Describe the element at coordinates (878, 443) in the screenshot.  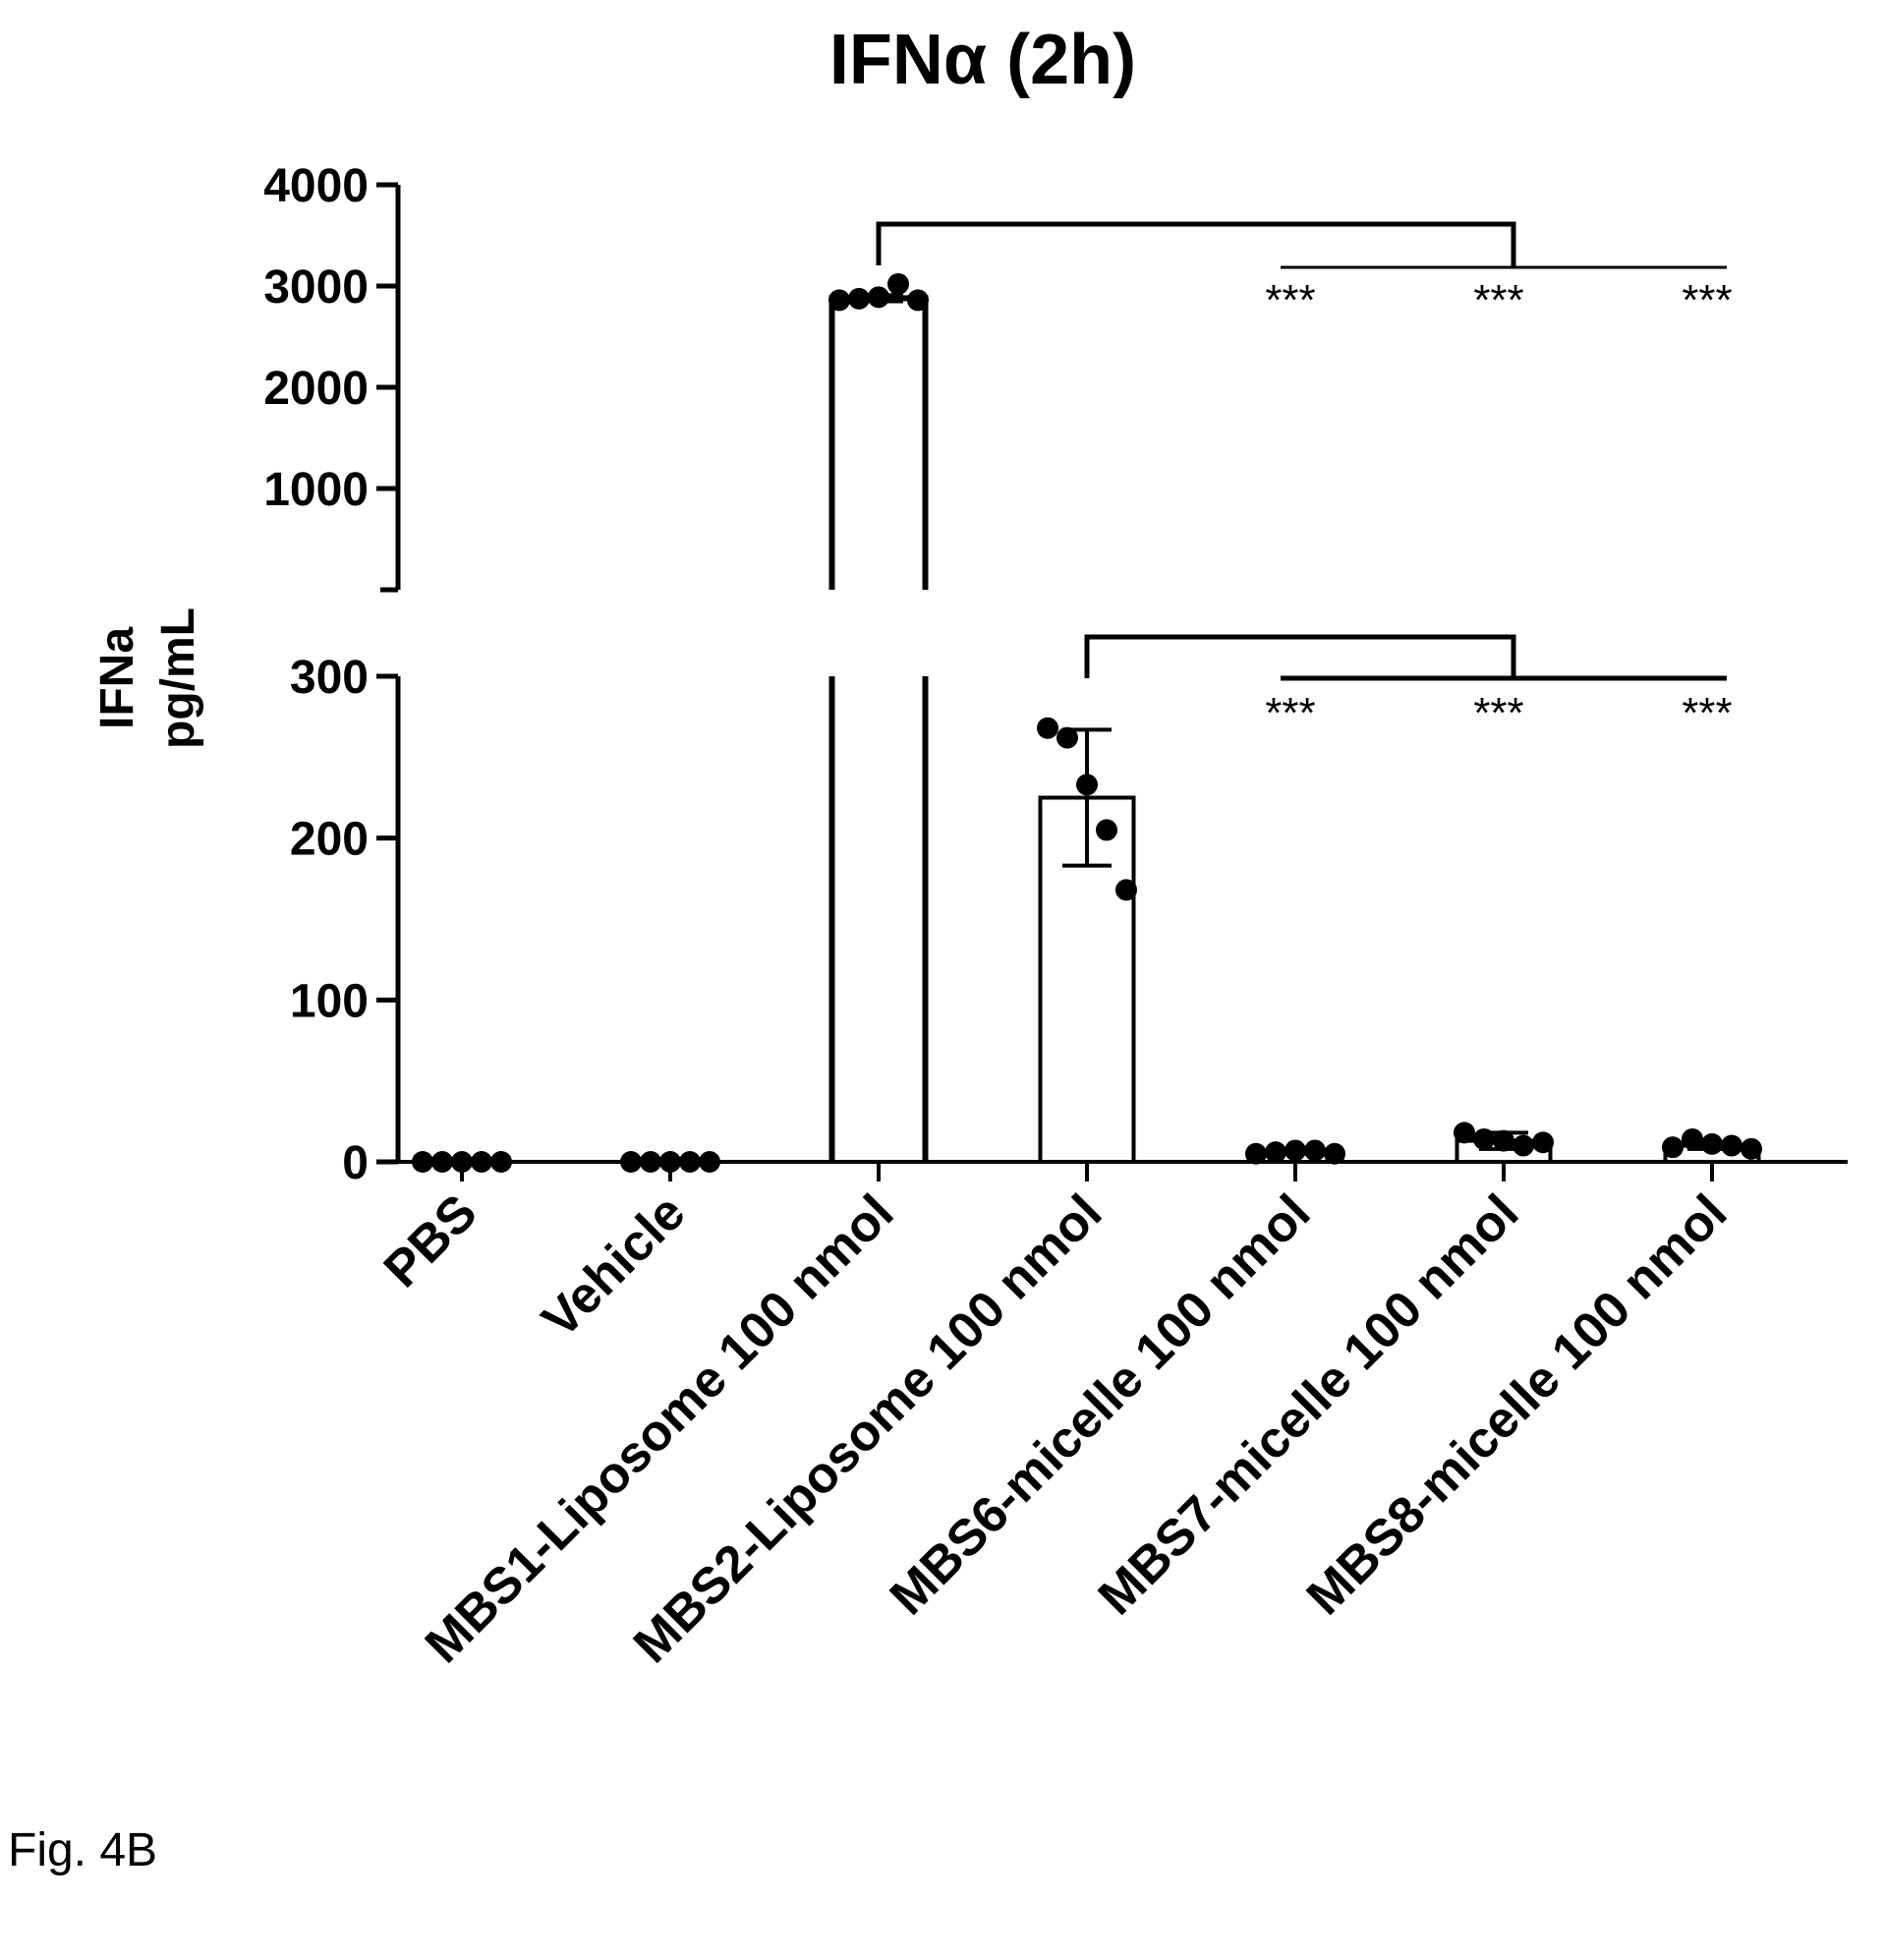
I see `bar-upper` at that location.